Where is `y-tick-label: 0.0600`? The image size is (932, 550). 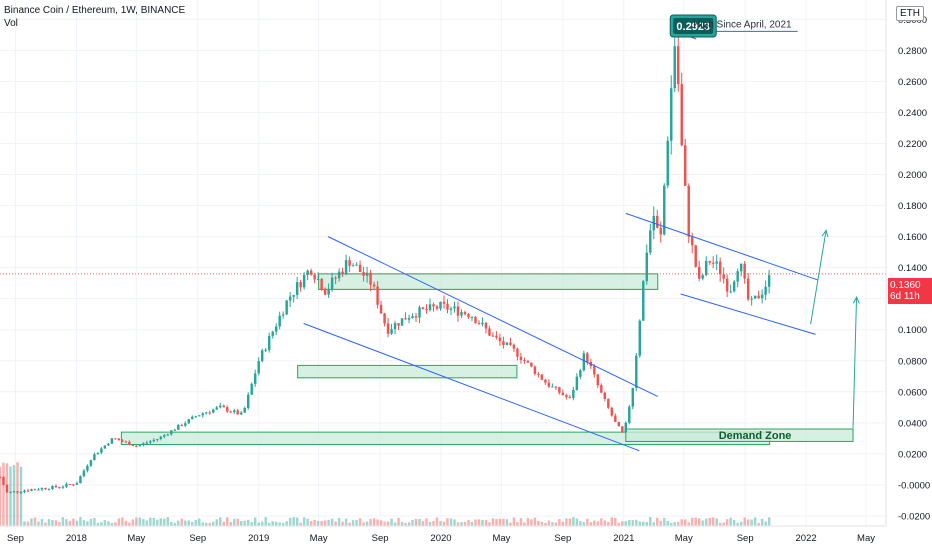
y-tick-label: 0.0600 is located at coordinates (912, 392).